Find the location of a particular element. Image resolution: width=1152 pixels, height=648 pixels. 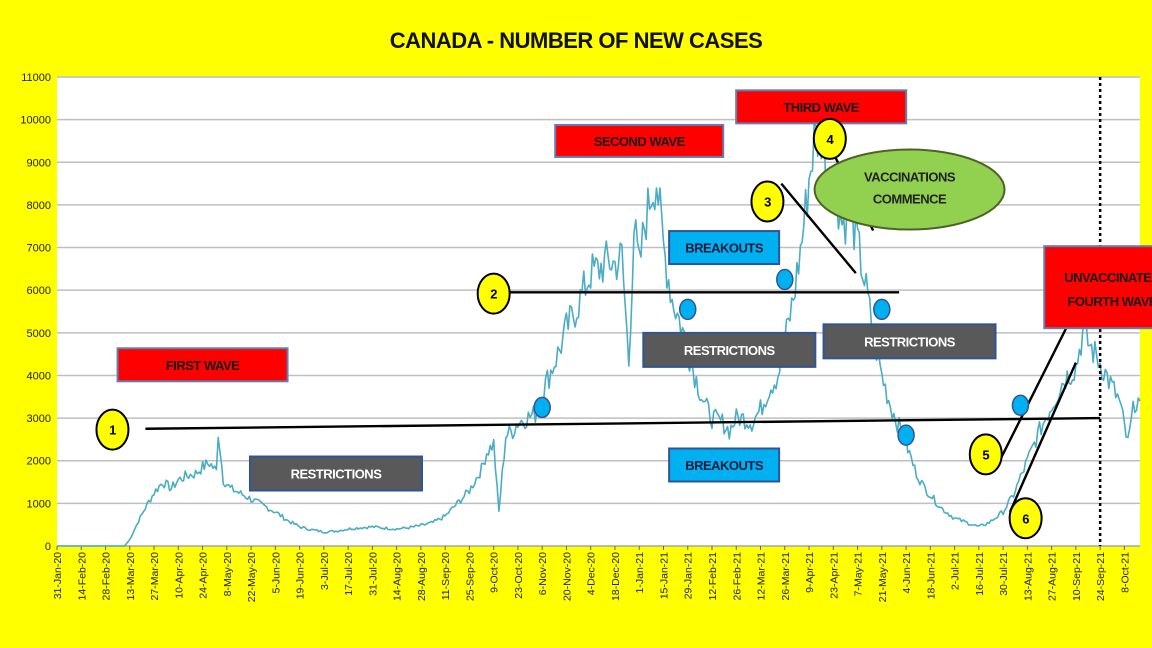

x-tick-label: 31-Jan-20 is located at coordinates (58, 575).